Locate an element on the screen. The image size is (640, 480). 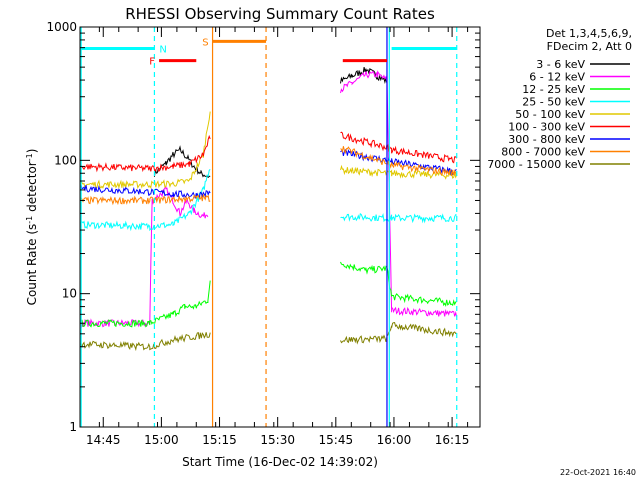
x-tick-label: 15:15 is located at coordinates (219, 440).